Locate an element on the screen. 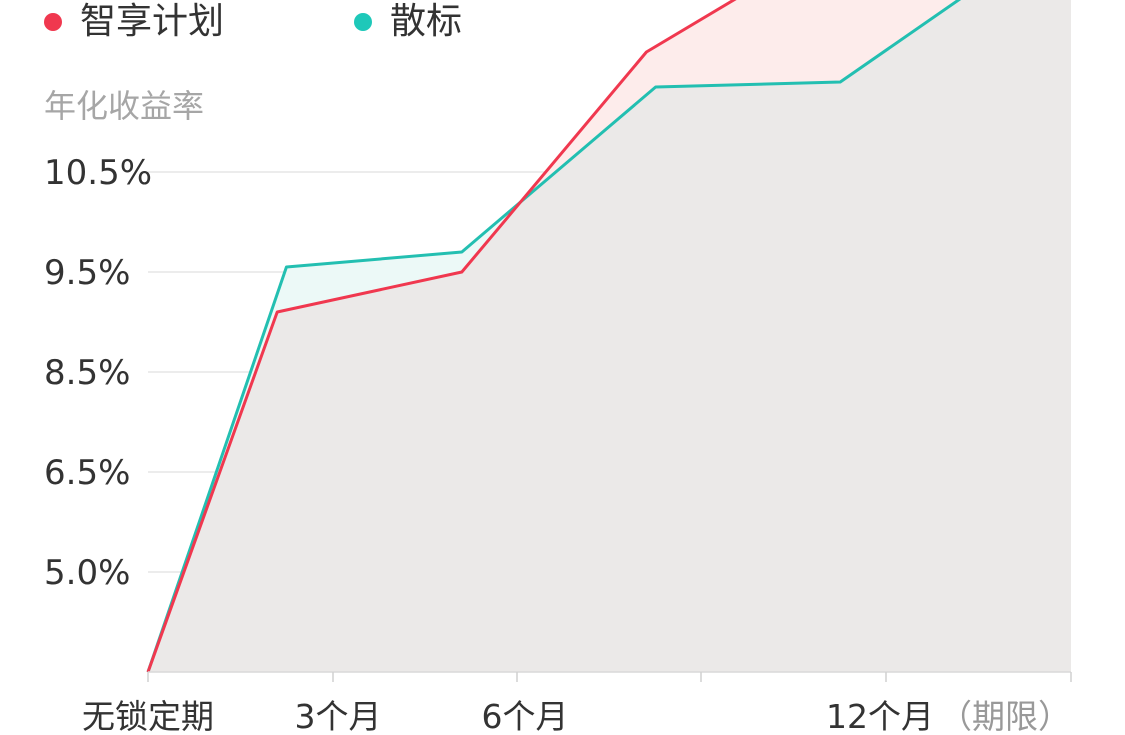 This screenshot has width=1125, height=735. y-tick-label: 6.5% is located at coordinates (87, 473).